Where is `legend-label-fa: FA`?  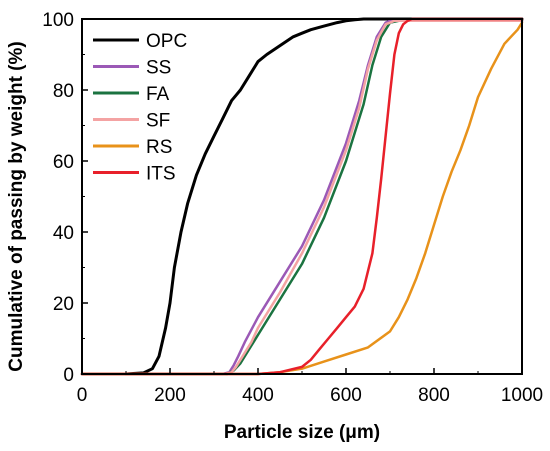 legend-label-fa: FA is located at coordinates (158, 94).